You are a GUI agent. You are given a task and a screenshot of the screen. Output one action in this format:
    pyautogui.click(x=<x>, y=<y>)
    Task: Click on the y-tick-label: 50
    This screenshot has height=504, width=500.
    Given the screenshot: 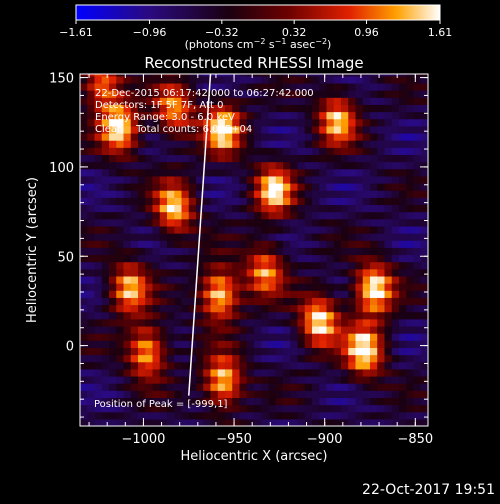 What is the action you would take?
    pyautogui.click(x=65, y=257)
    